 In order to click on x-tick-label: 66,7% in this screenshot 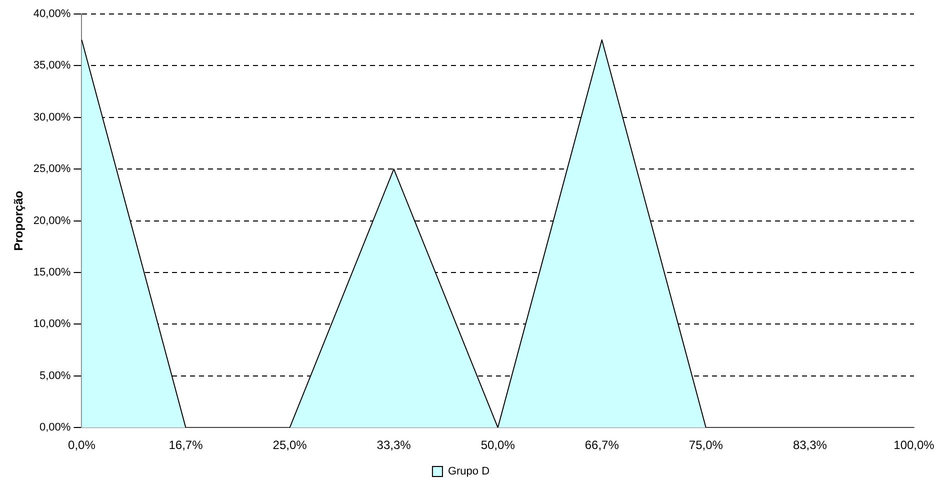, I will do `click(602, 445)`.